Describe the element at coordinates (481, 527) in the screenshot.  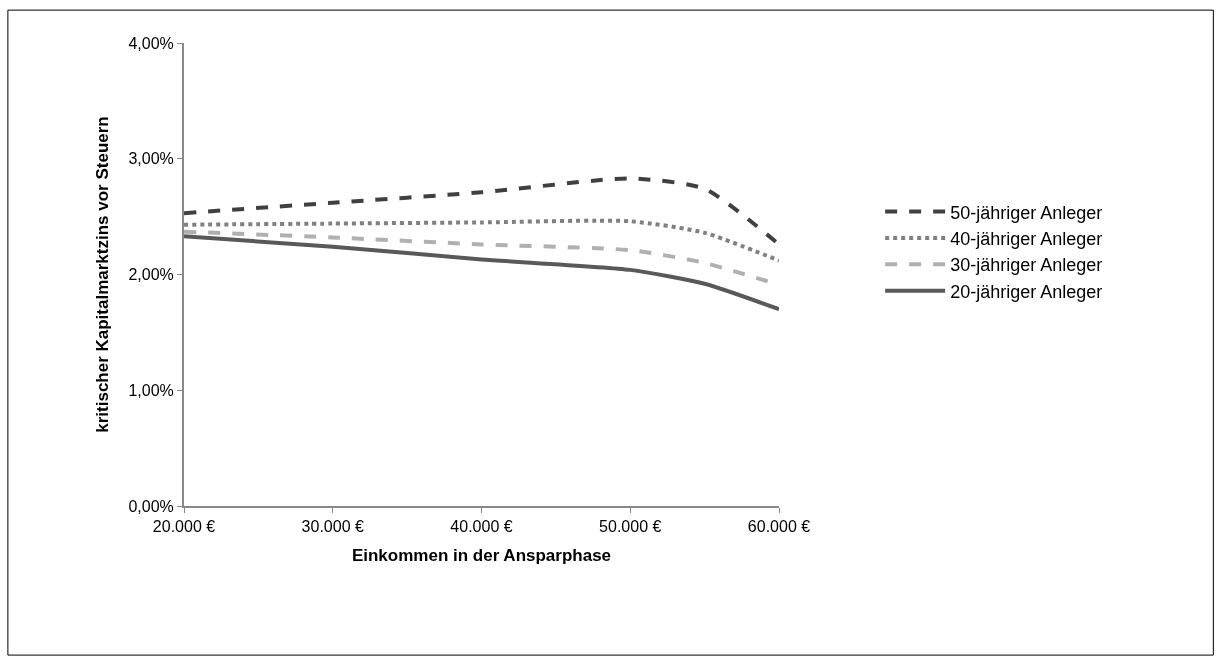
I see `x-tick-label: 40.000 €` at that location.